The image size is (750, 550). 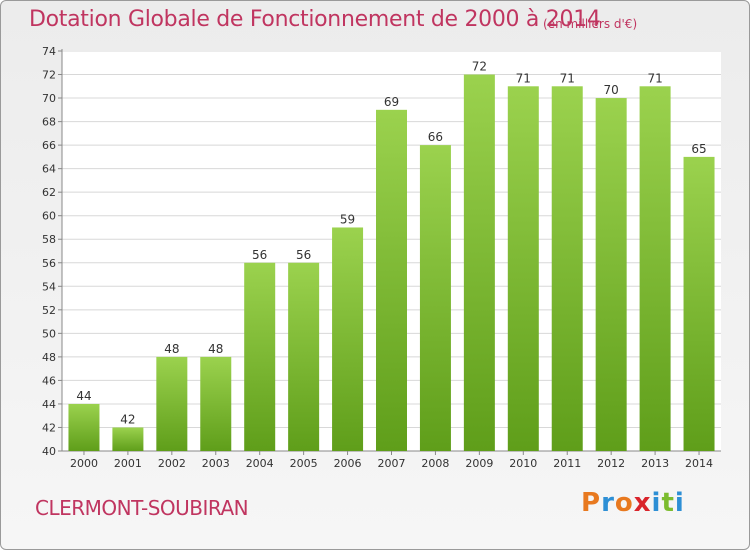 What do you see at coordinates (479, 262) in the screenshot?
I see `bar-2009` at bounding box center [479, 262].